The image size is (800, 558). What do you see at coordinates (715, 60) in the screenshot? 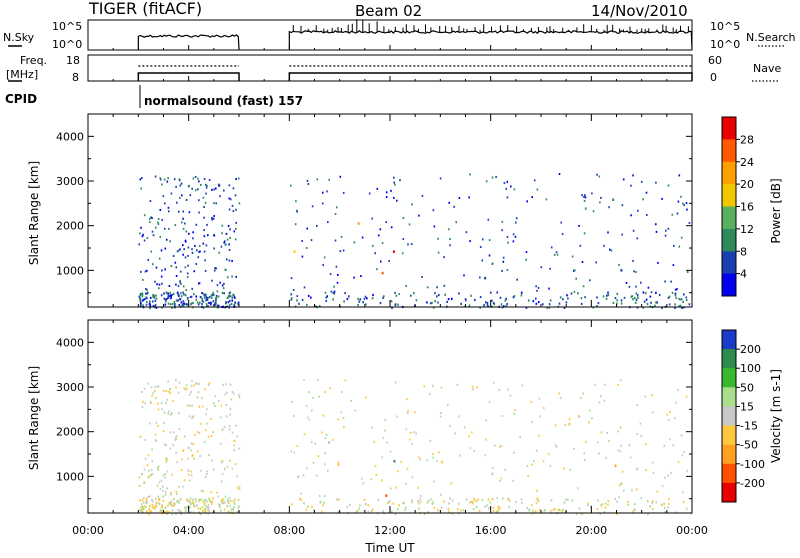
I see `nave-tick-top: 60` at bounding box center [715, 60].